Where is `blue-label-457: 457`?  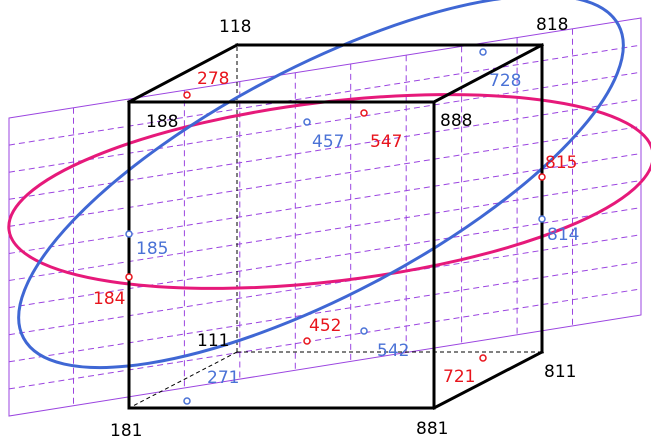 blue-label-457: 457 is located at coordinates (328, 142).